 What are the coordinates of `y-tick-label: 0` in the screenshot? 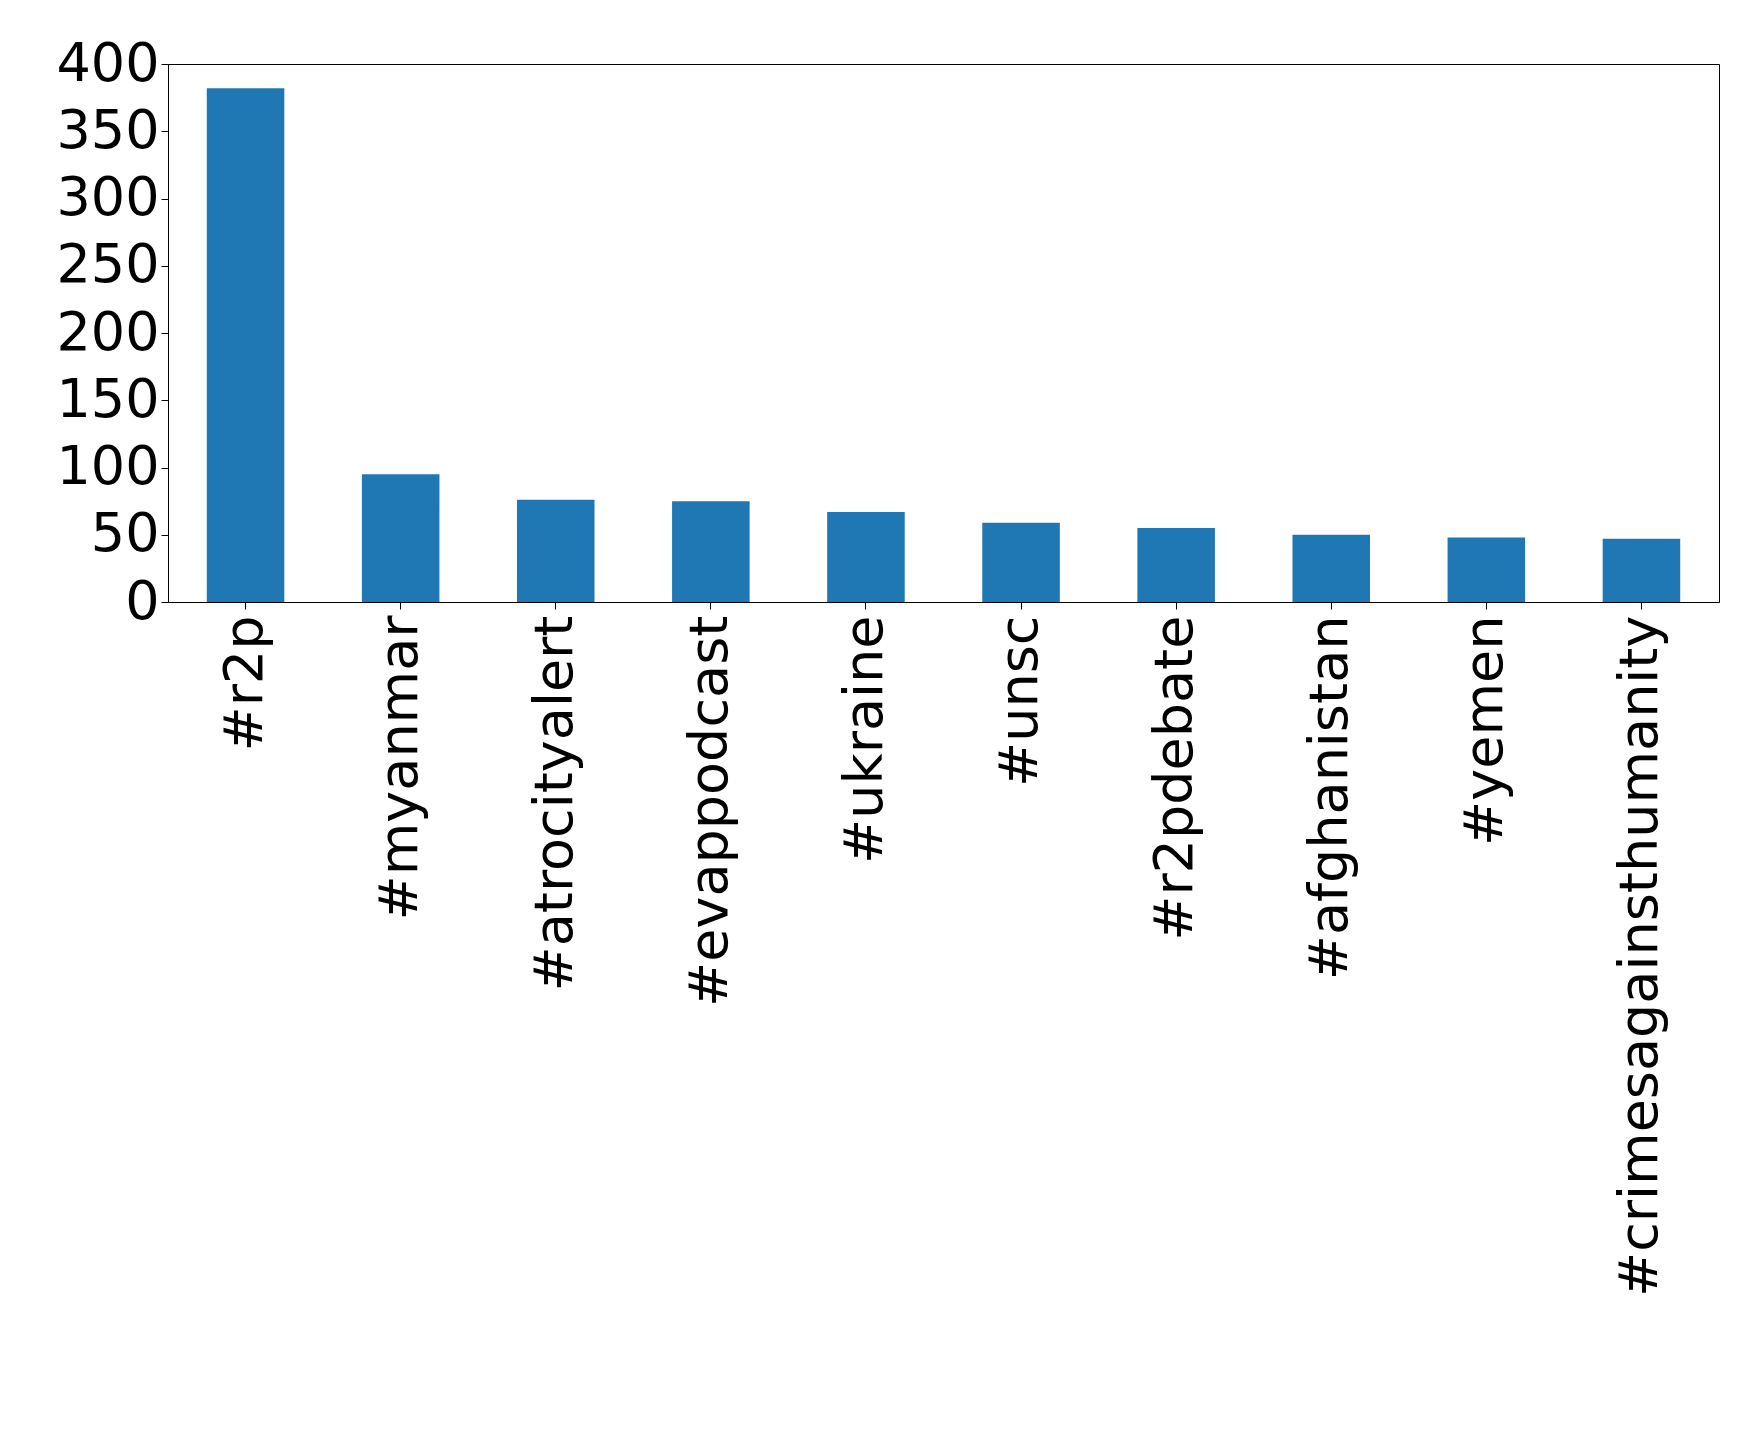 It's located at (142, 600).